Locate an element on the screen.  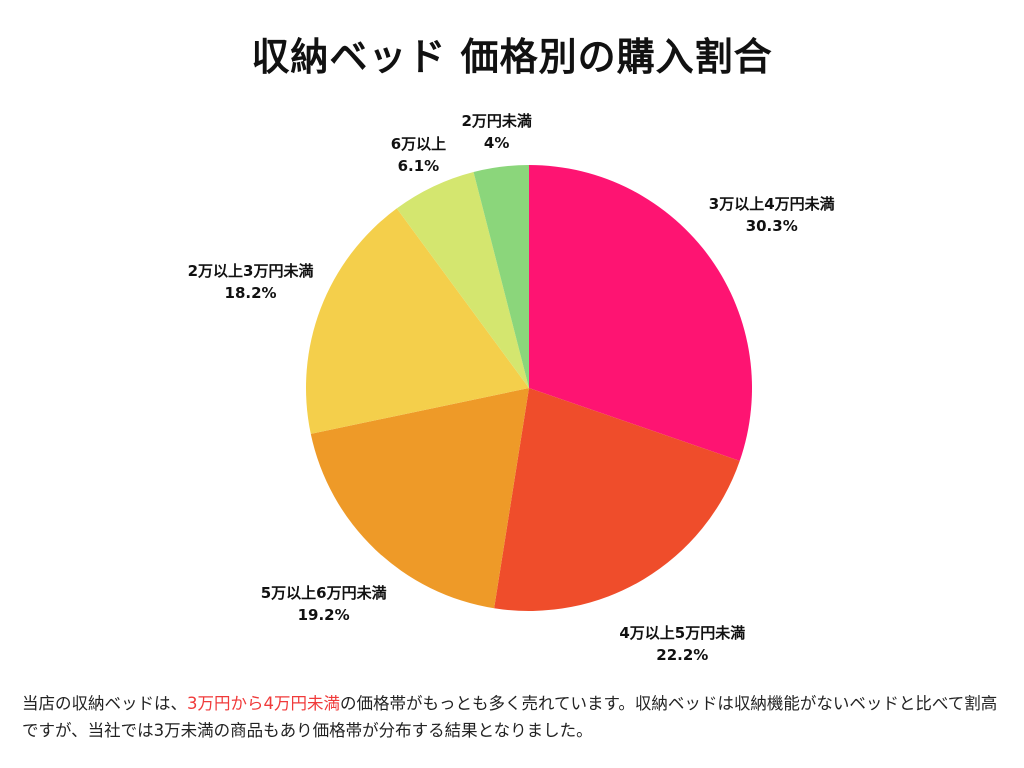
slice-label-name: 2万以上3万円未満 is located at coordinates (250, 270).